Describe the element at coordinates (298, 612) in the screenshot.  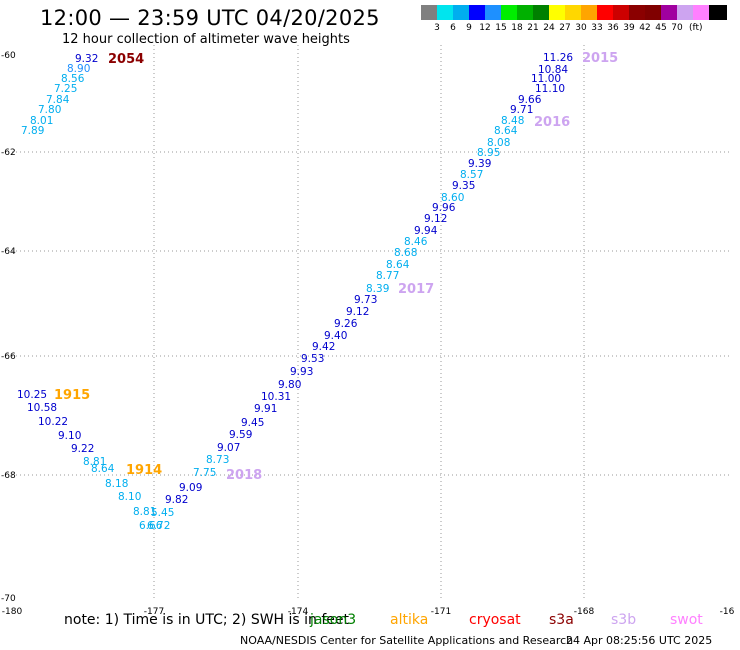
I see `longitude-tick-label: -174` at that location.